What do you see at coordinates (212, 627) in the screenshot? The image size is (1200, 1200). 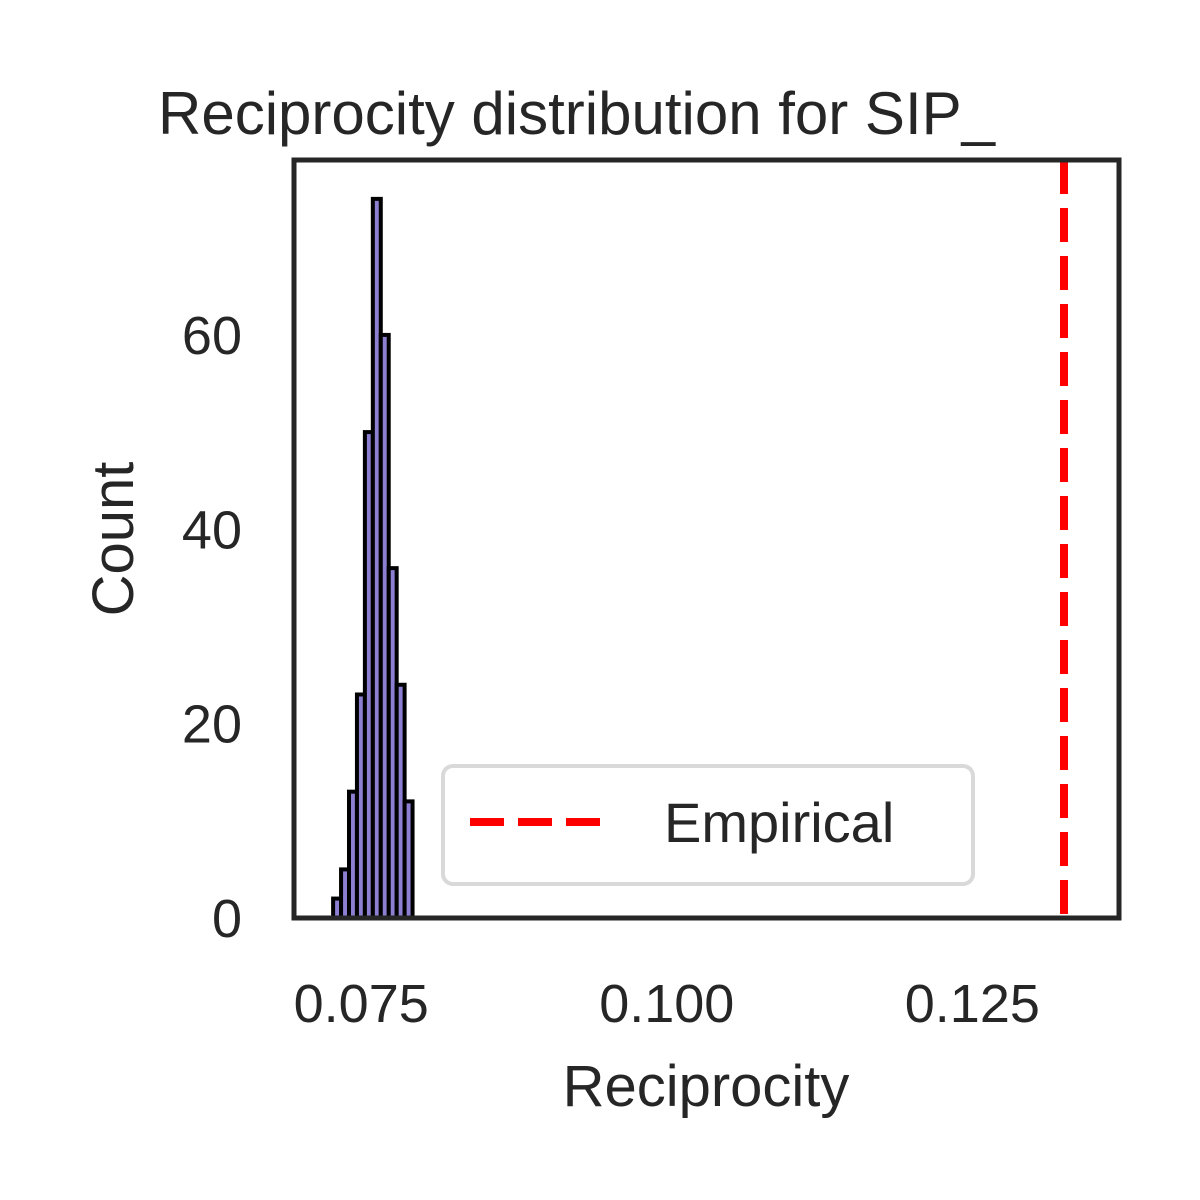 I see `y-tick-labels: 0 20 40 60` at bounding box center [212, 627].